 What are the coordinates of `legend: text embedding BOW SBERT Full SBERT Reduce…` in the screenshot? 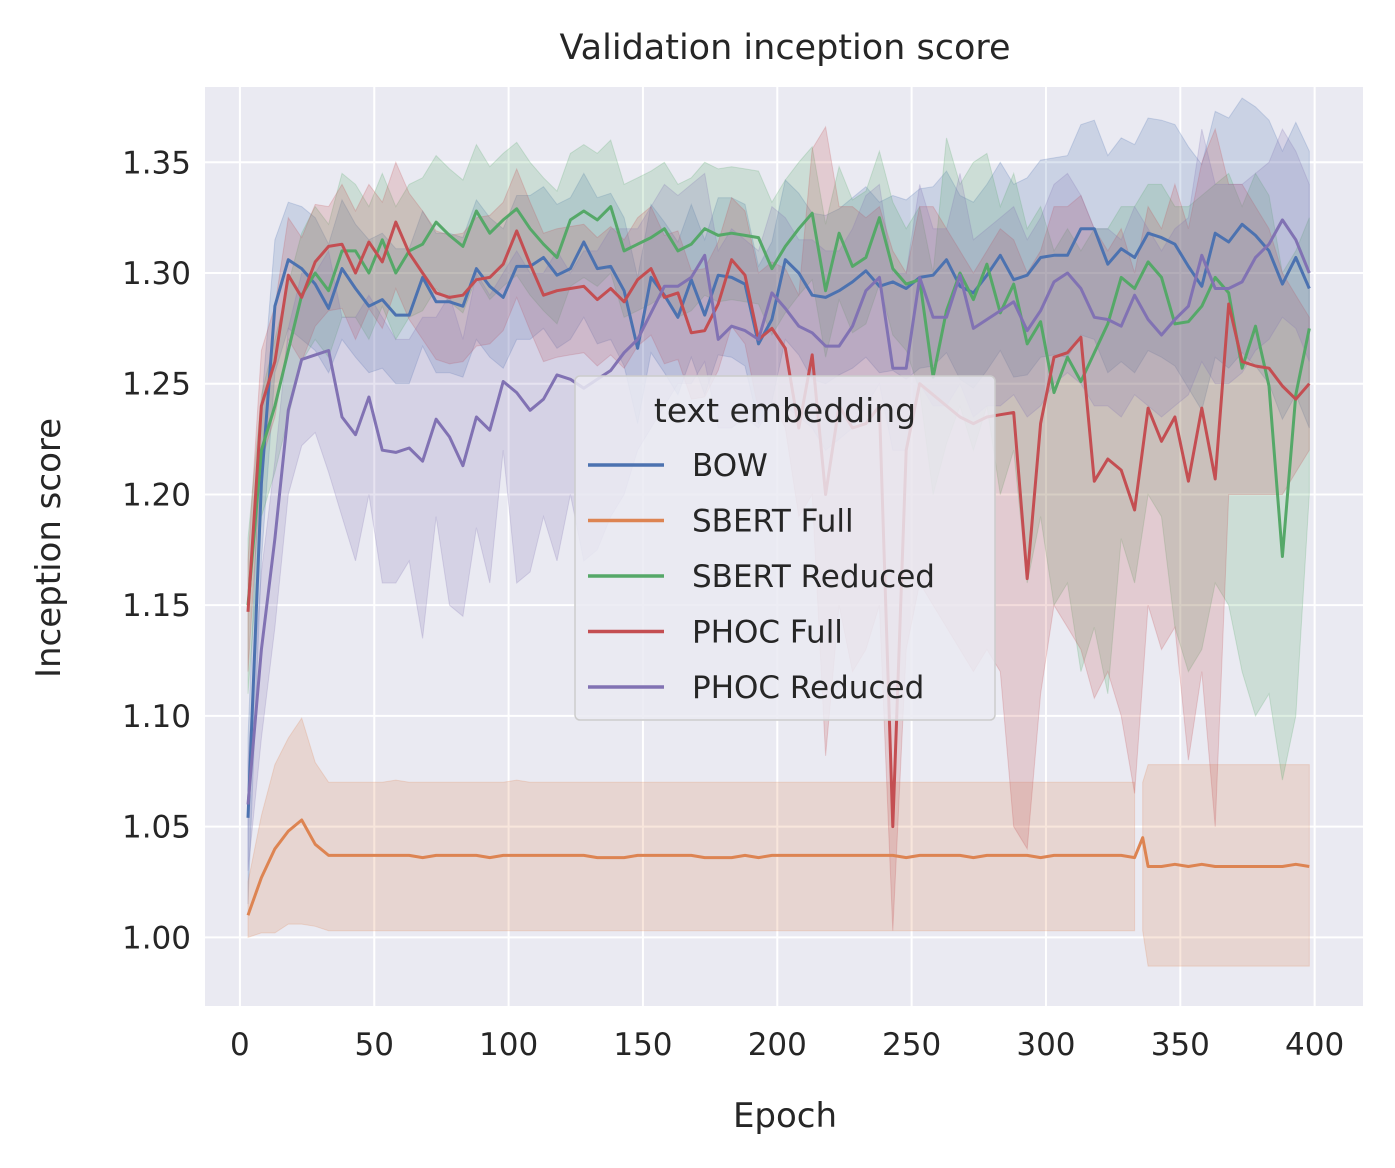 It's located at (785, 548).